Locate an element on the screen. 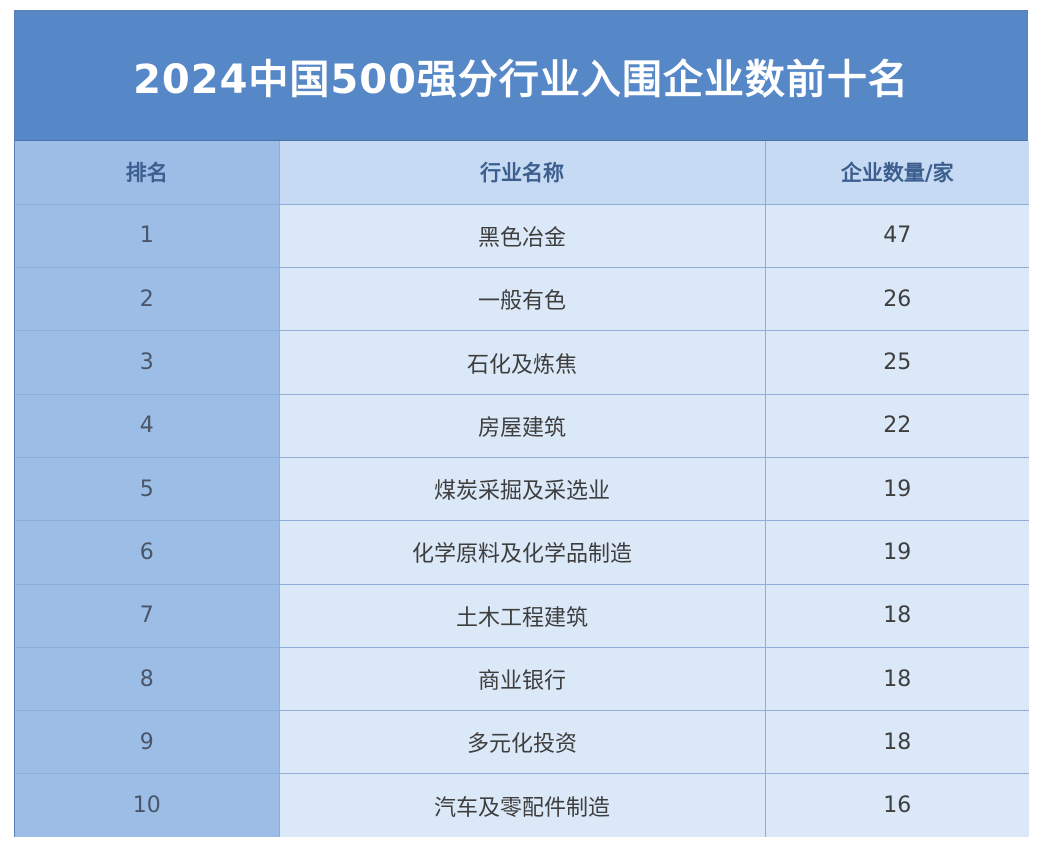  table-row: 5 煤炭采掘及采选业 19 is located at coordinates (522, 489).